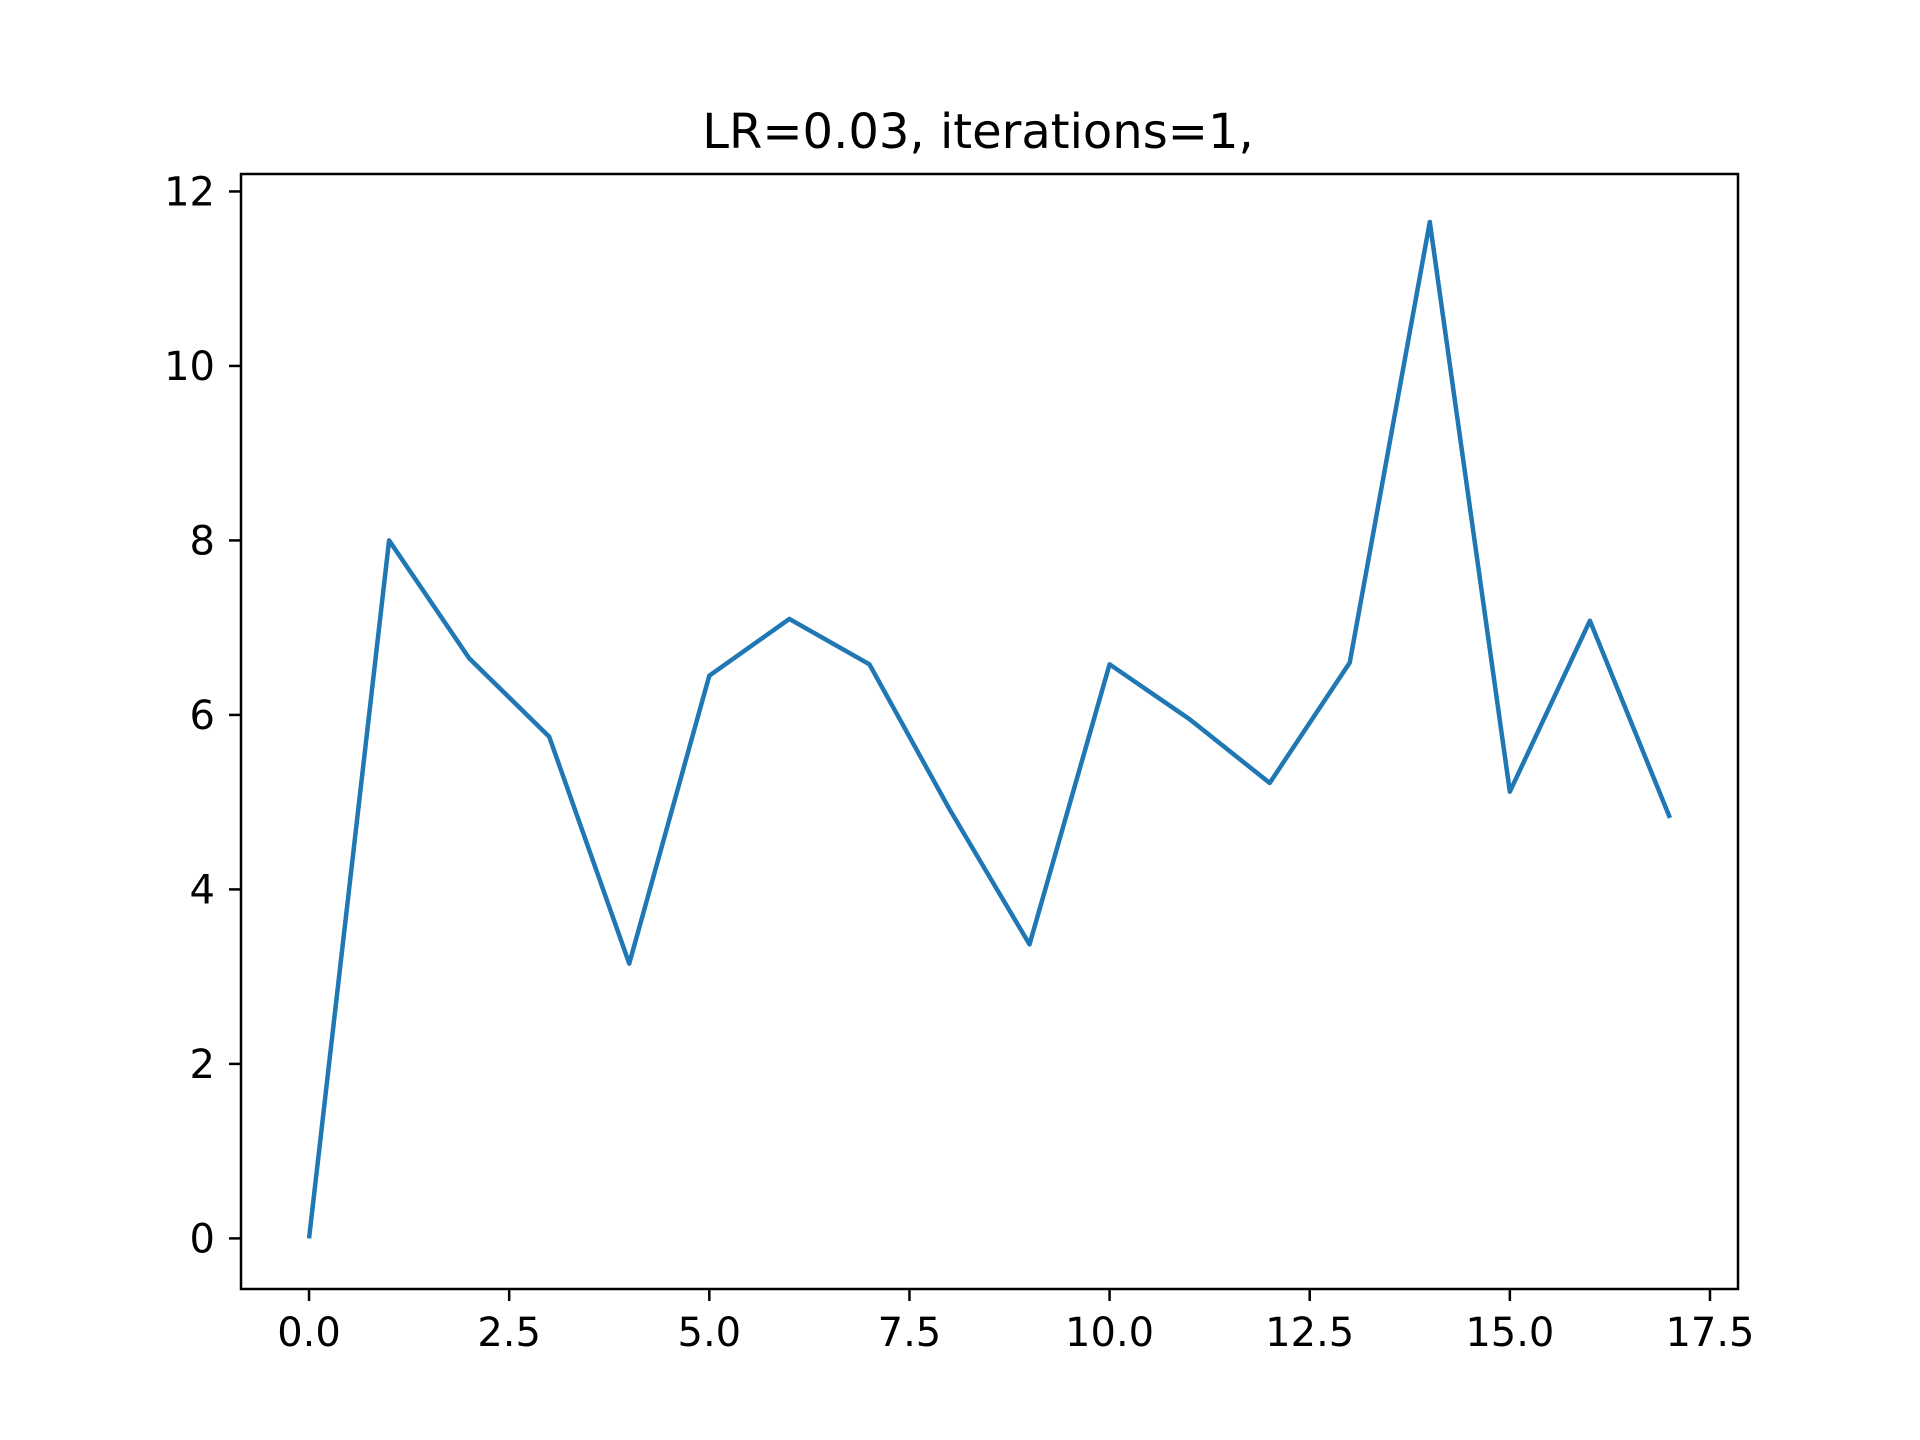  Describe the element at coordinates (309, 1333) in the screenshot. I see `x-tick-label: 0.0` at that location.